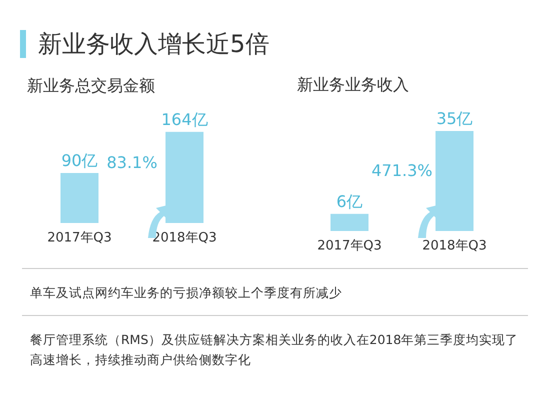 The width and height of the screenshot is (550, 398). Describe the element at coordinates (402, 170) in the screenshot. I see `annotation: 471.3%` at that location.